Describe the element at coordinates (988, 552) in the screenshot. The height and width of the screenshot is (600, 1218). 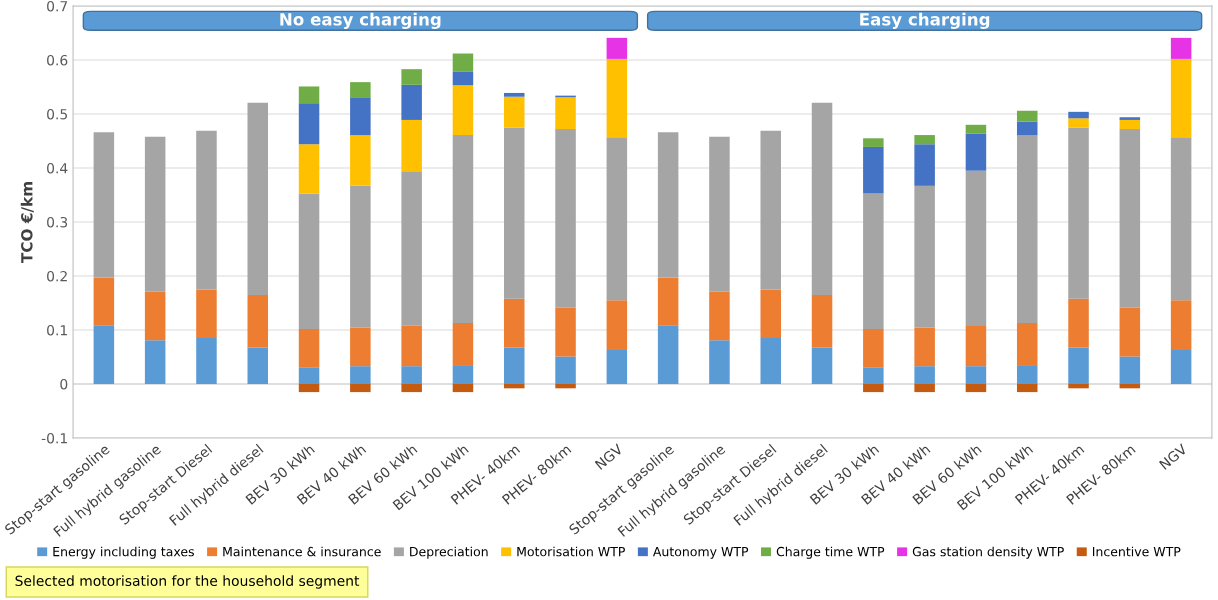
I see `legend-label: Gas station density WTP` at that location.